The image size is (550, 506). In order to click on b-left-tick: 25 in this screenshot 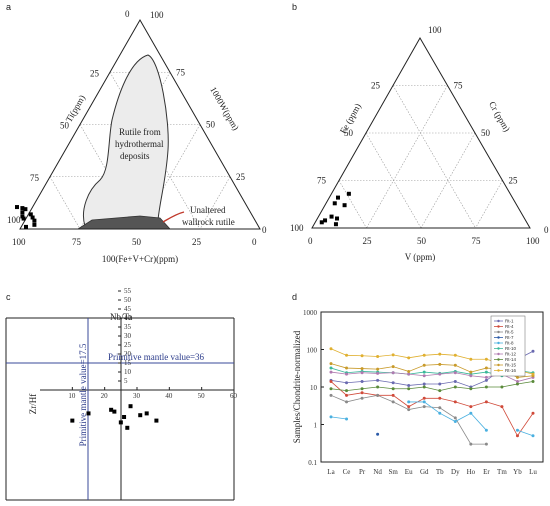, I will do `click(376, 86)`.